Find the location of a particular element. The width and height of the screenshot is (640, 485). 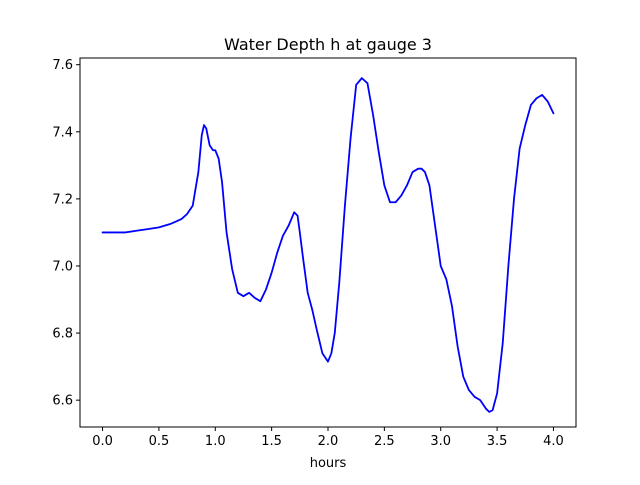

y-tick-label: 7.2 is located at coordinates (62, 199).